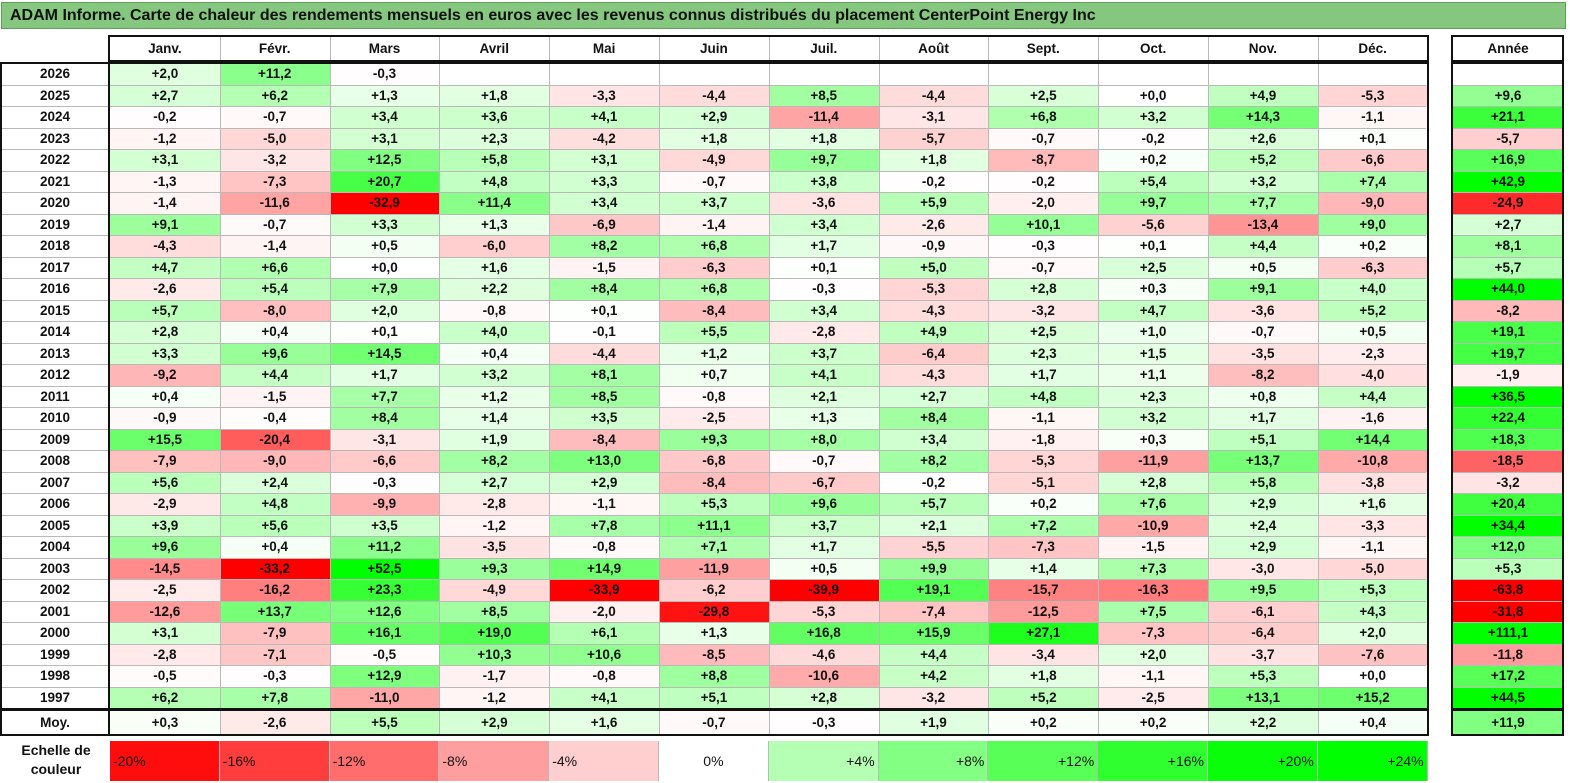 The image size is (1570, 783). What do you see at coordinates (1153, 633) in the screenshot?
I see `heatmap-cell: -7,3` at bounding box center [1153, 633].